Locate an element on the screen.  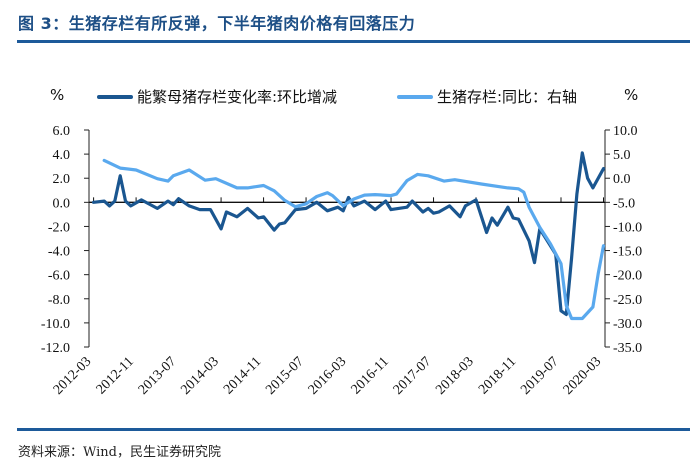
source-note: 资料来源：Wind，民生证券研究院 is located at coordinates (119, 452).